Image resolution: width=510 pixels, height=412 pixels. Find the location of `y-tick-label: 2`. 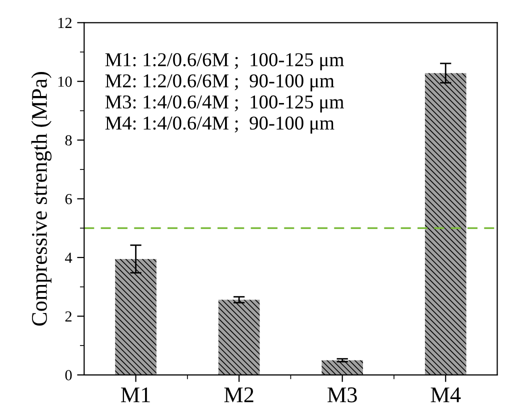

y-tick-label: 2 is located at coordinates (68, 316).